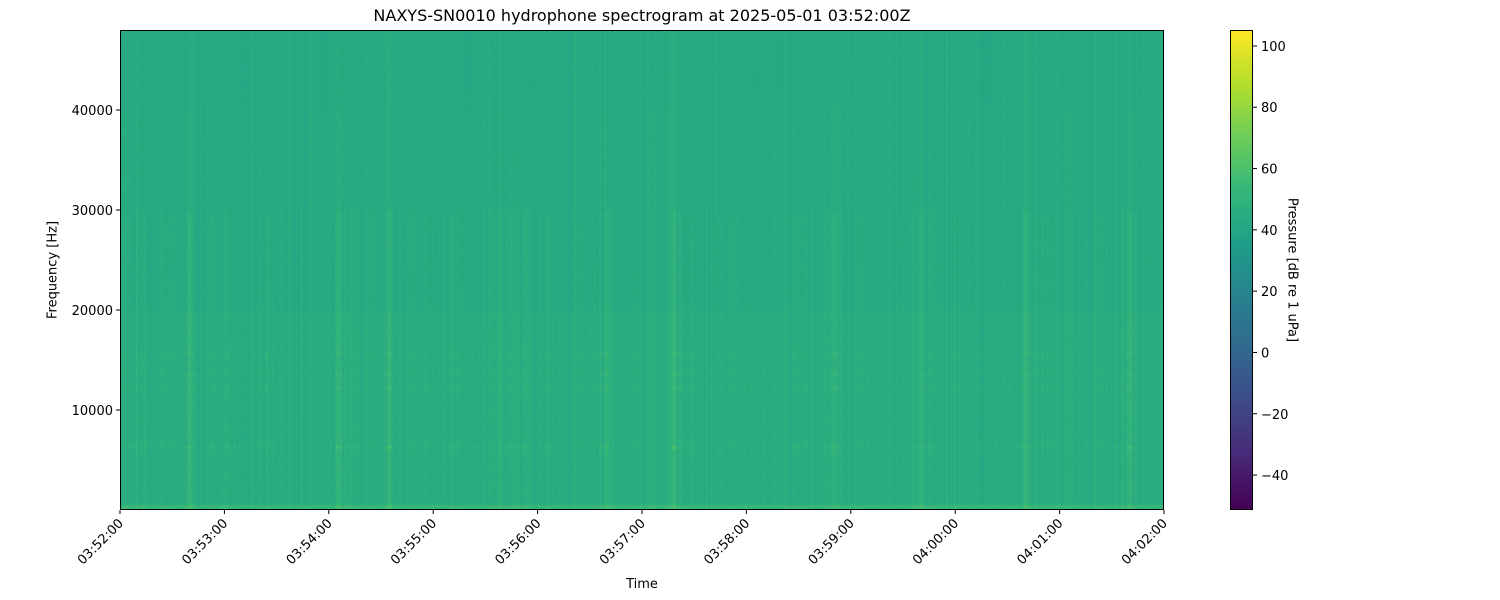 The height and width of the screenshot is (600, 1500). I want to click on colorbar-label: Pressure [dB re 1 uPa], so click(1292, 270).